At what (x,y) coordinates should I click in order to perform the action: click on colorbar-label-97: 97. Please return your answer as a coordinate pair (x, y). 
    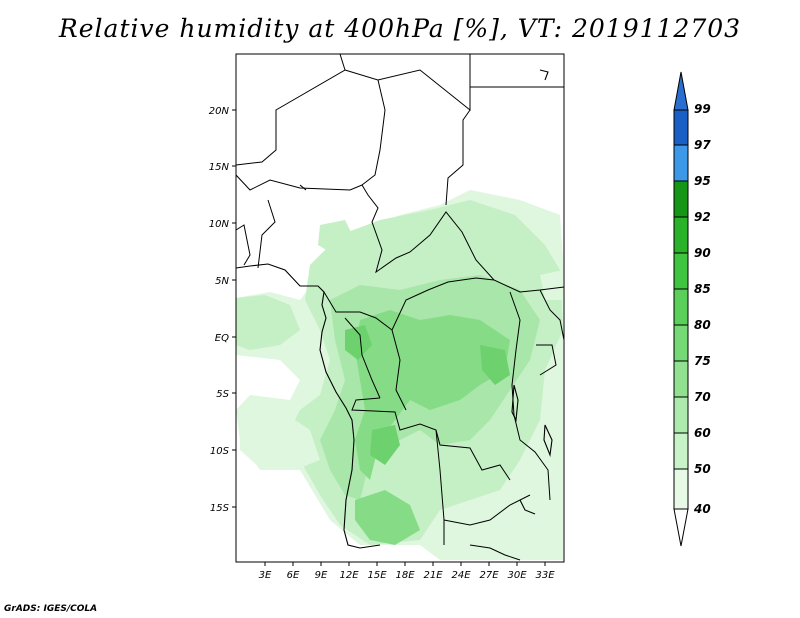
    Looking at the image, I should click on (702, 145).